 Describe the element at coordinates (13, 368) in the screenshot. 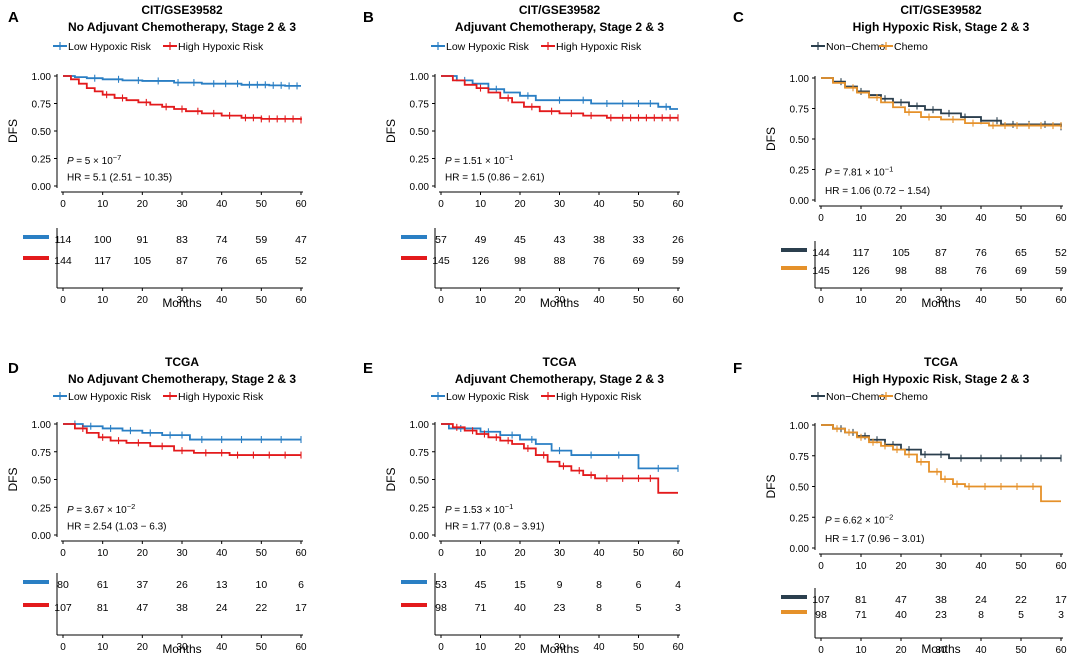

I see `panel-label: D` at that location.